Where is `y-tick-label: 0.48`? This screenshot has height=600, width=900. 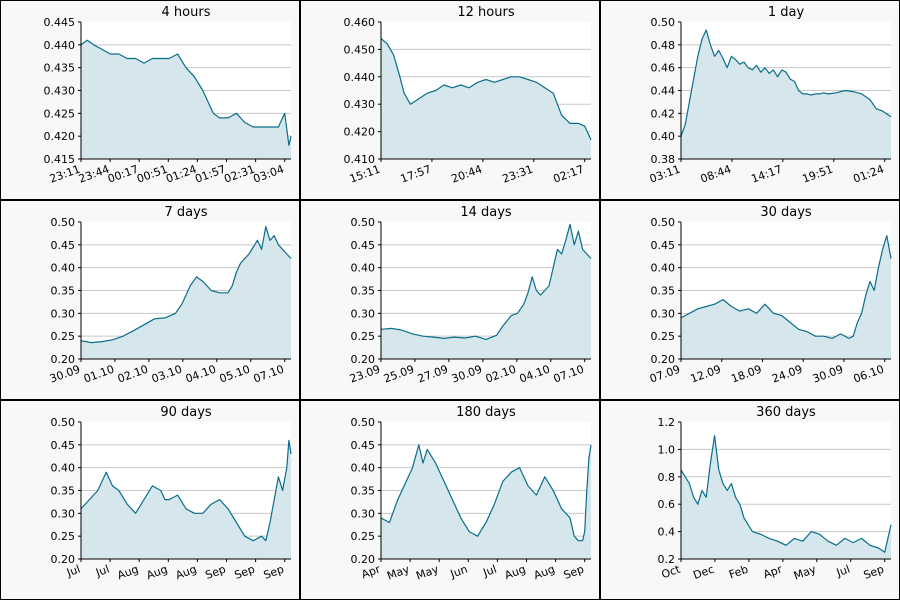 y-tick-label: 0.48 is located at coordinates (663, 45).